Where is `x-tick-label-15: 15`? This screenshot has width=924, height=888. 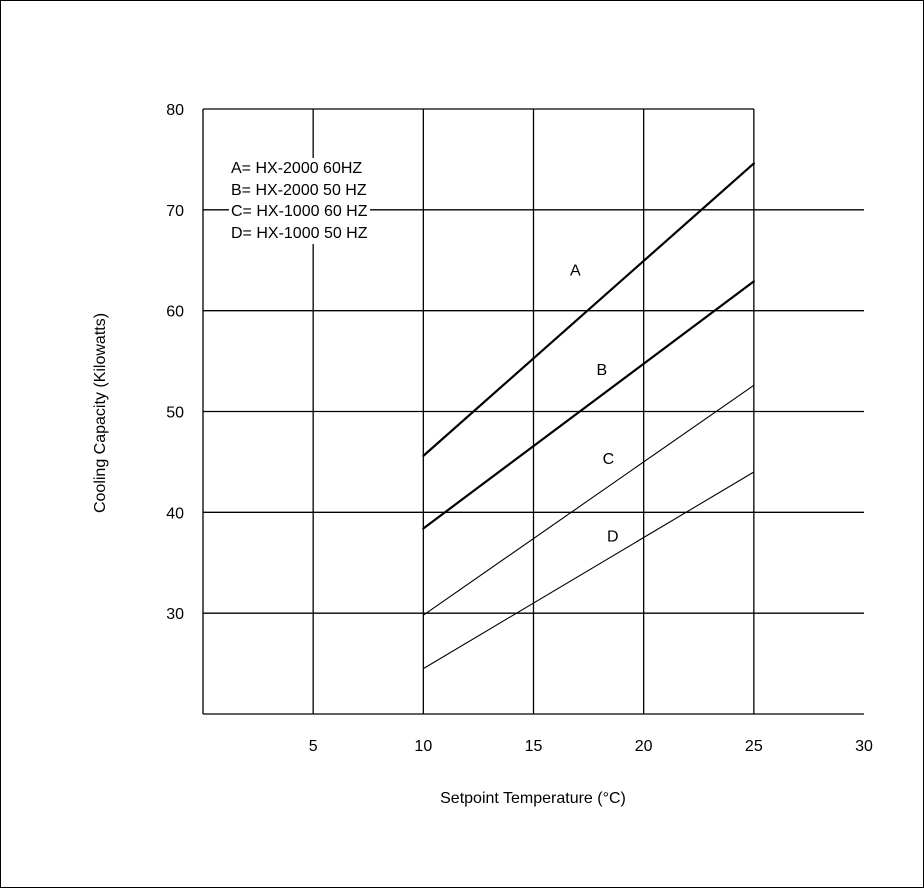
x-tick-label-15: 15 is located at coordinates (534, 746).